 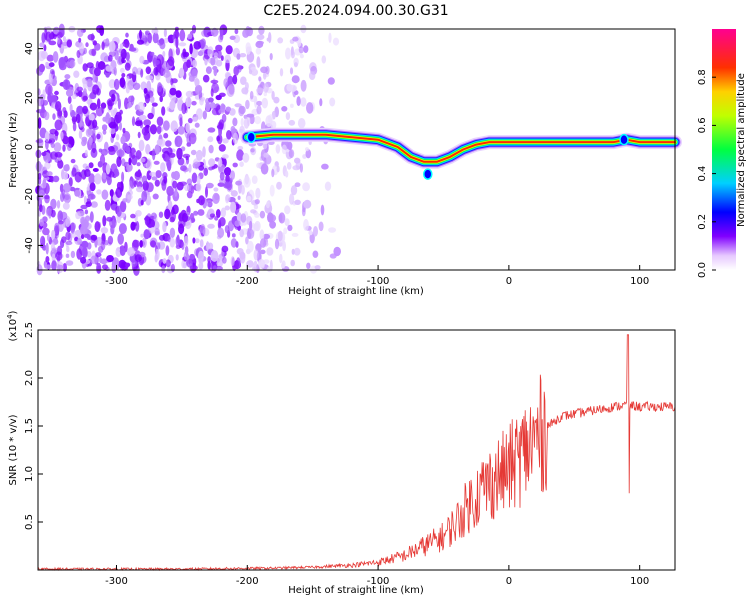 What do you see at coordinates (461, 148) in the screenshot?
I see `spectrogram-ridge-layer` at bounding box center [461, 148].